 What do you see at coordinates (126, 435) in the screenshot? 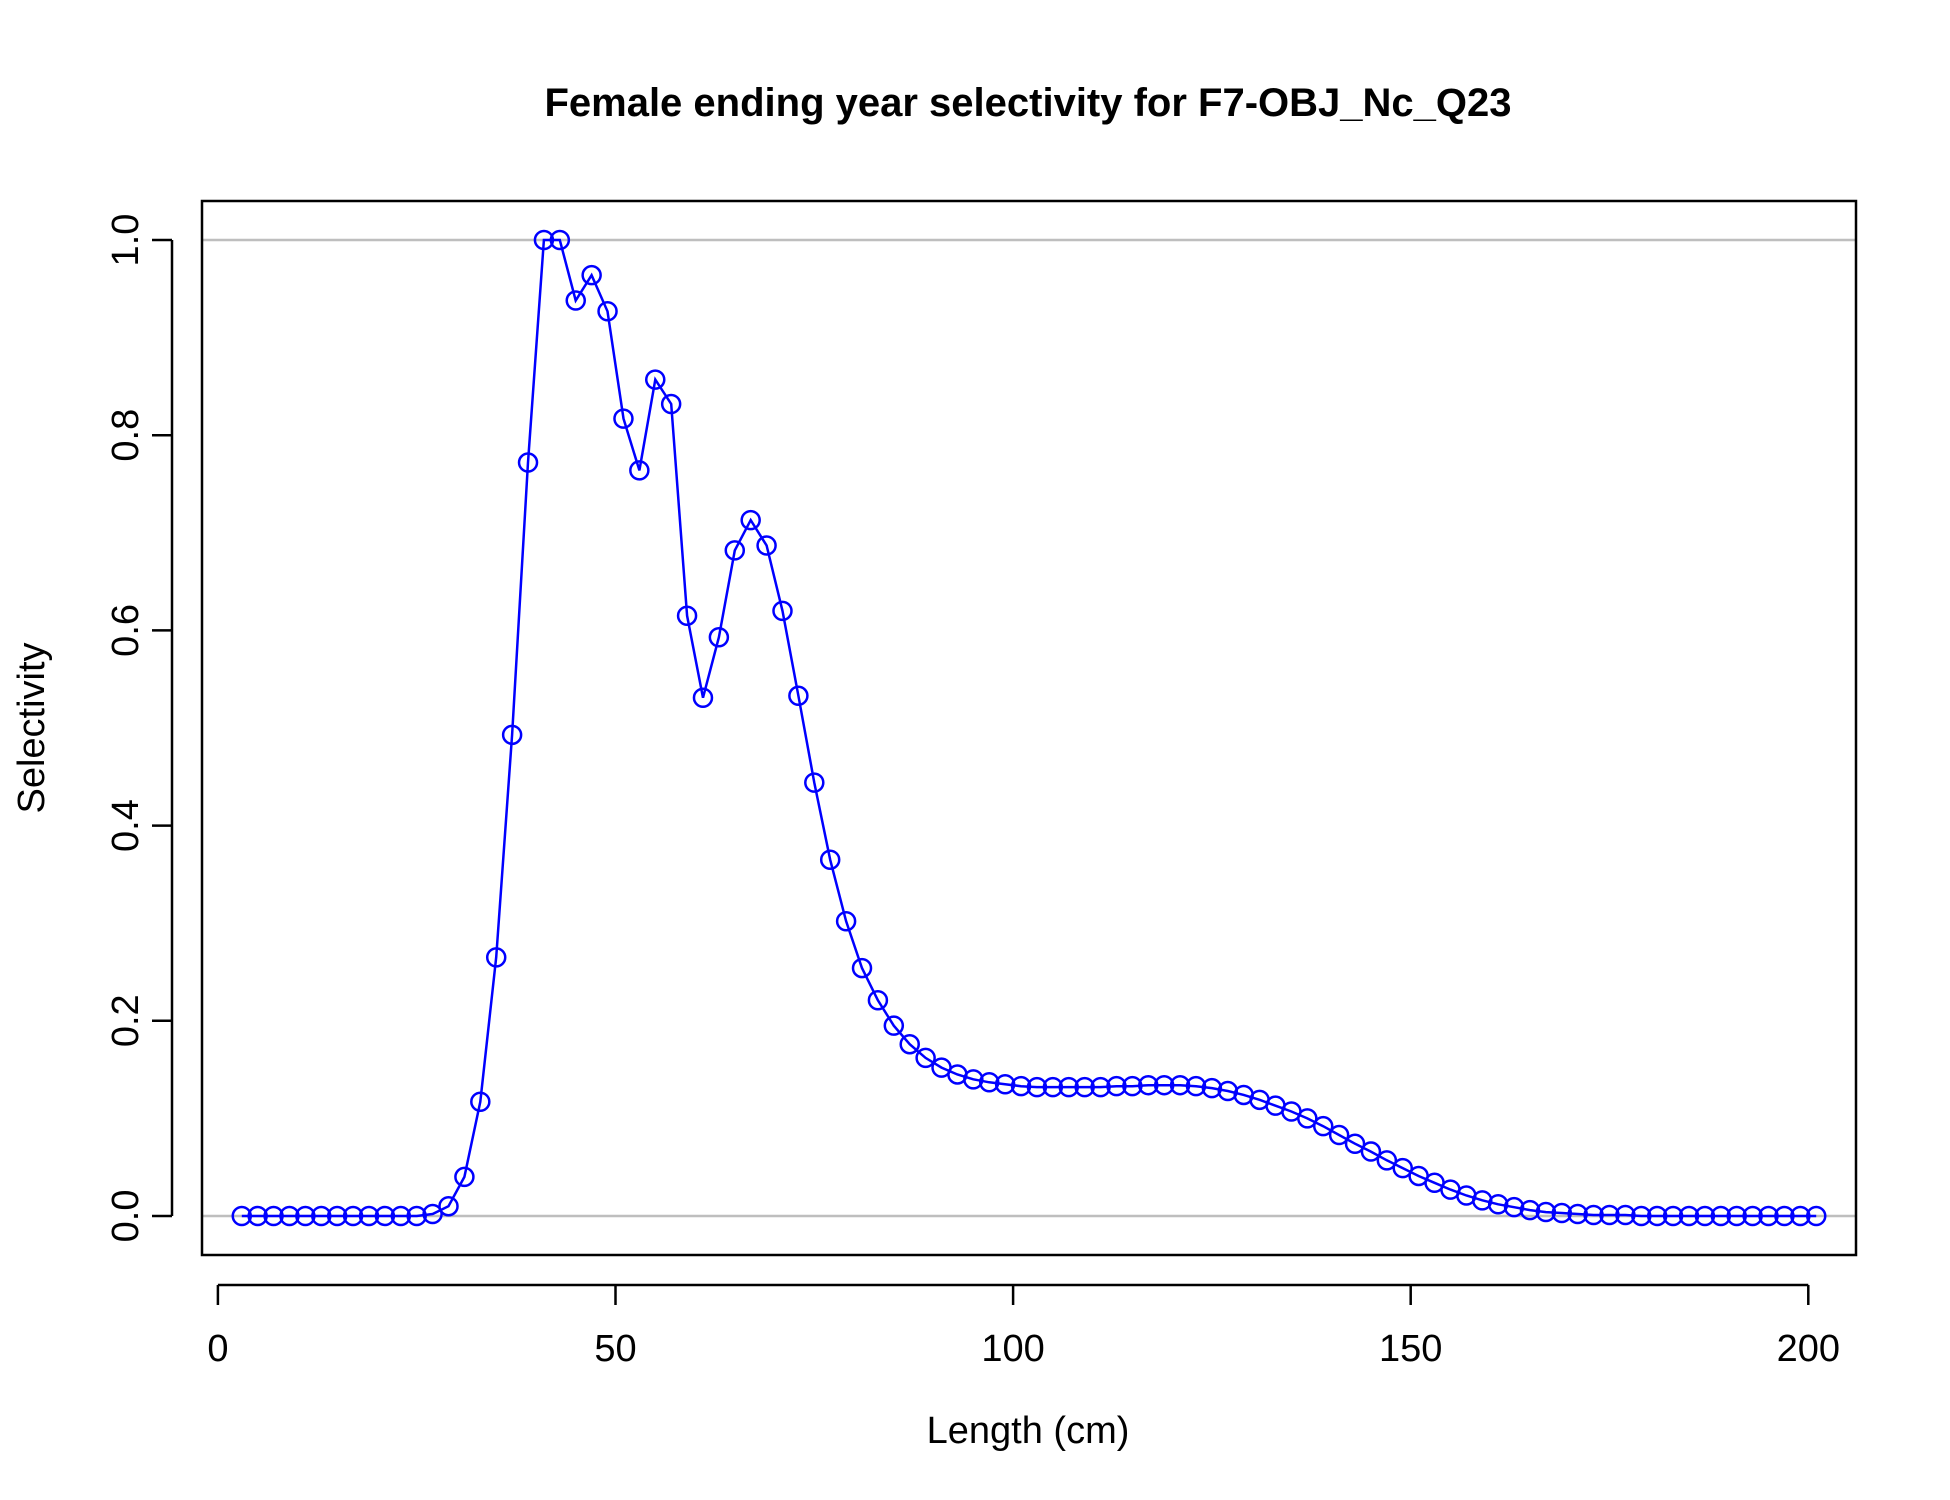
I see `y-tick-label: 0.8` at bounding box center [126, 435].